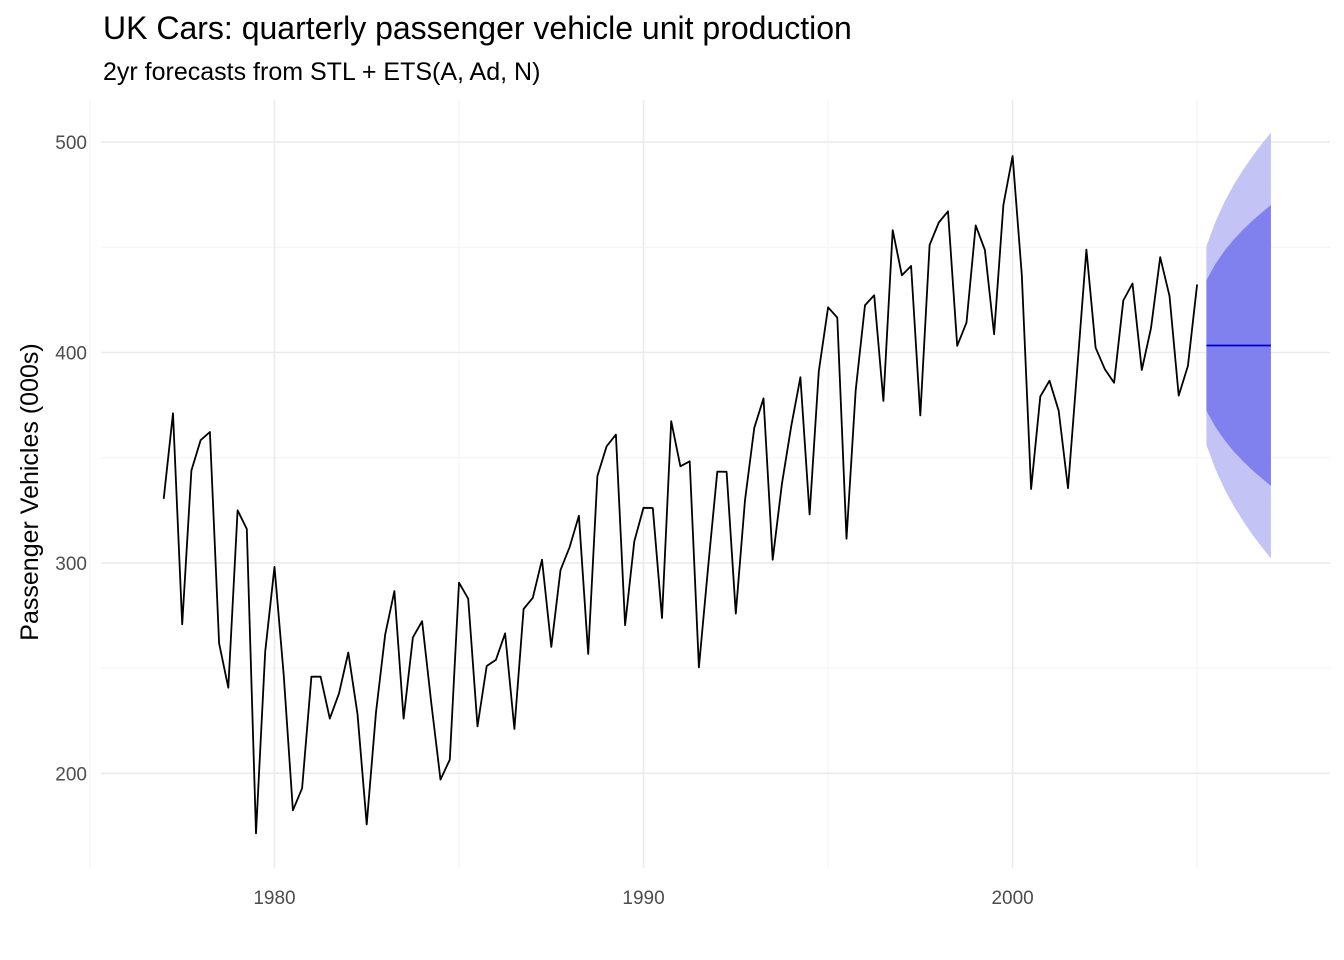 Image resolution: width=1344 pixels, height=960 pixels. I want to click on y-tick-label: 400, so click(71, 353).